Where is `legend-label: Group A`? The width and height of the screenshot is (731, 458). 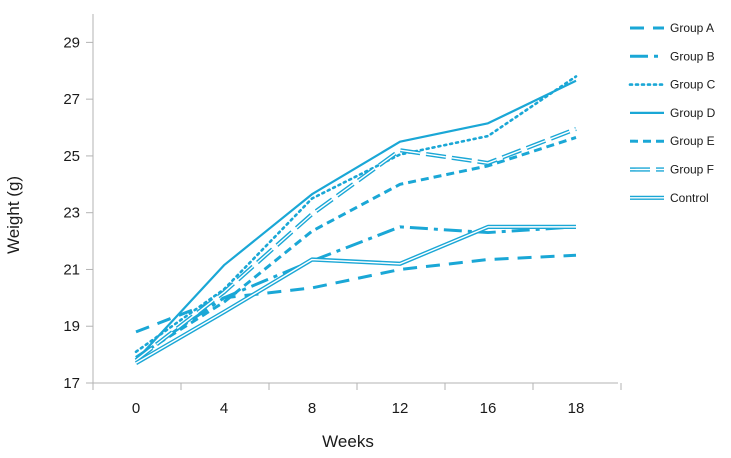
legend-label: Group A is located at coordinates (692, 28).